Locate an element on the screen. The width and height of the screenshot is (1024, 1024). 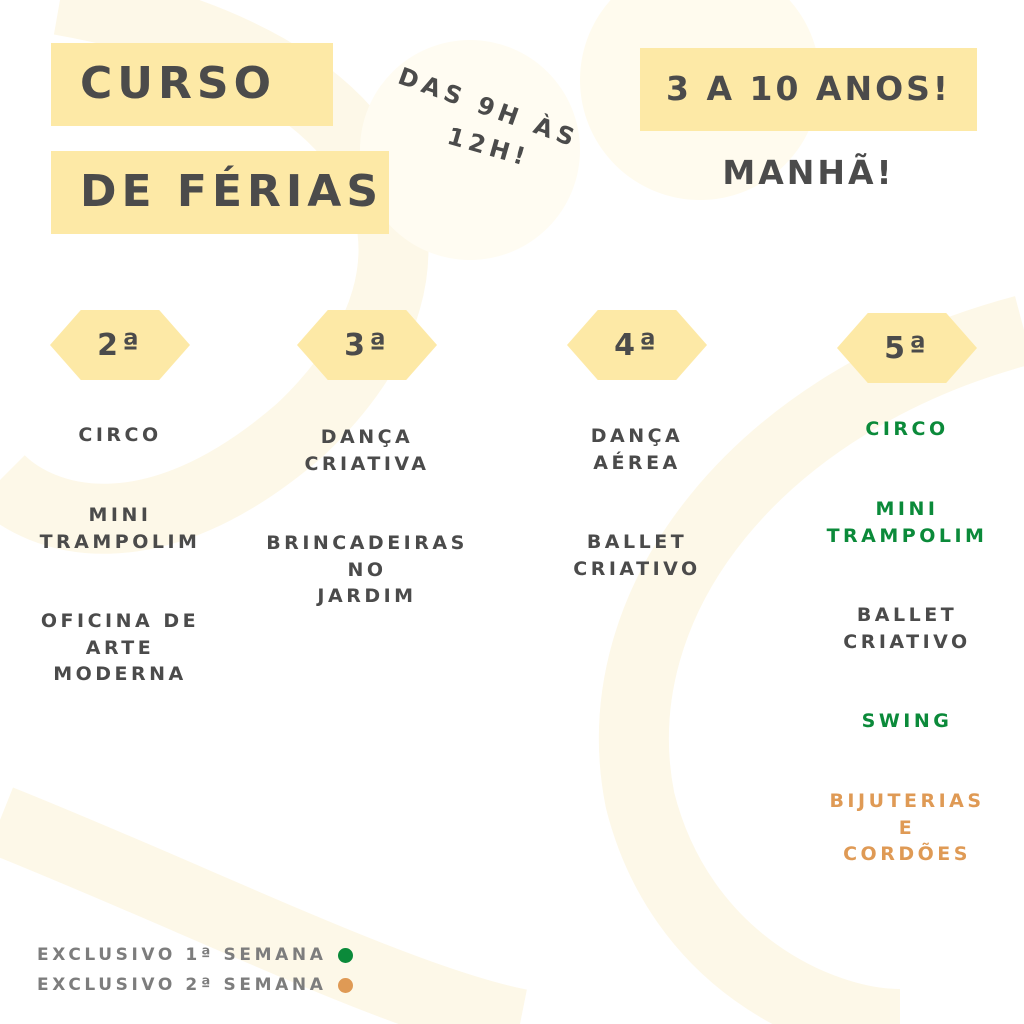
title-line-2: DE FÉRIAS is located at coordinates (232, 191).